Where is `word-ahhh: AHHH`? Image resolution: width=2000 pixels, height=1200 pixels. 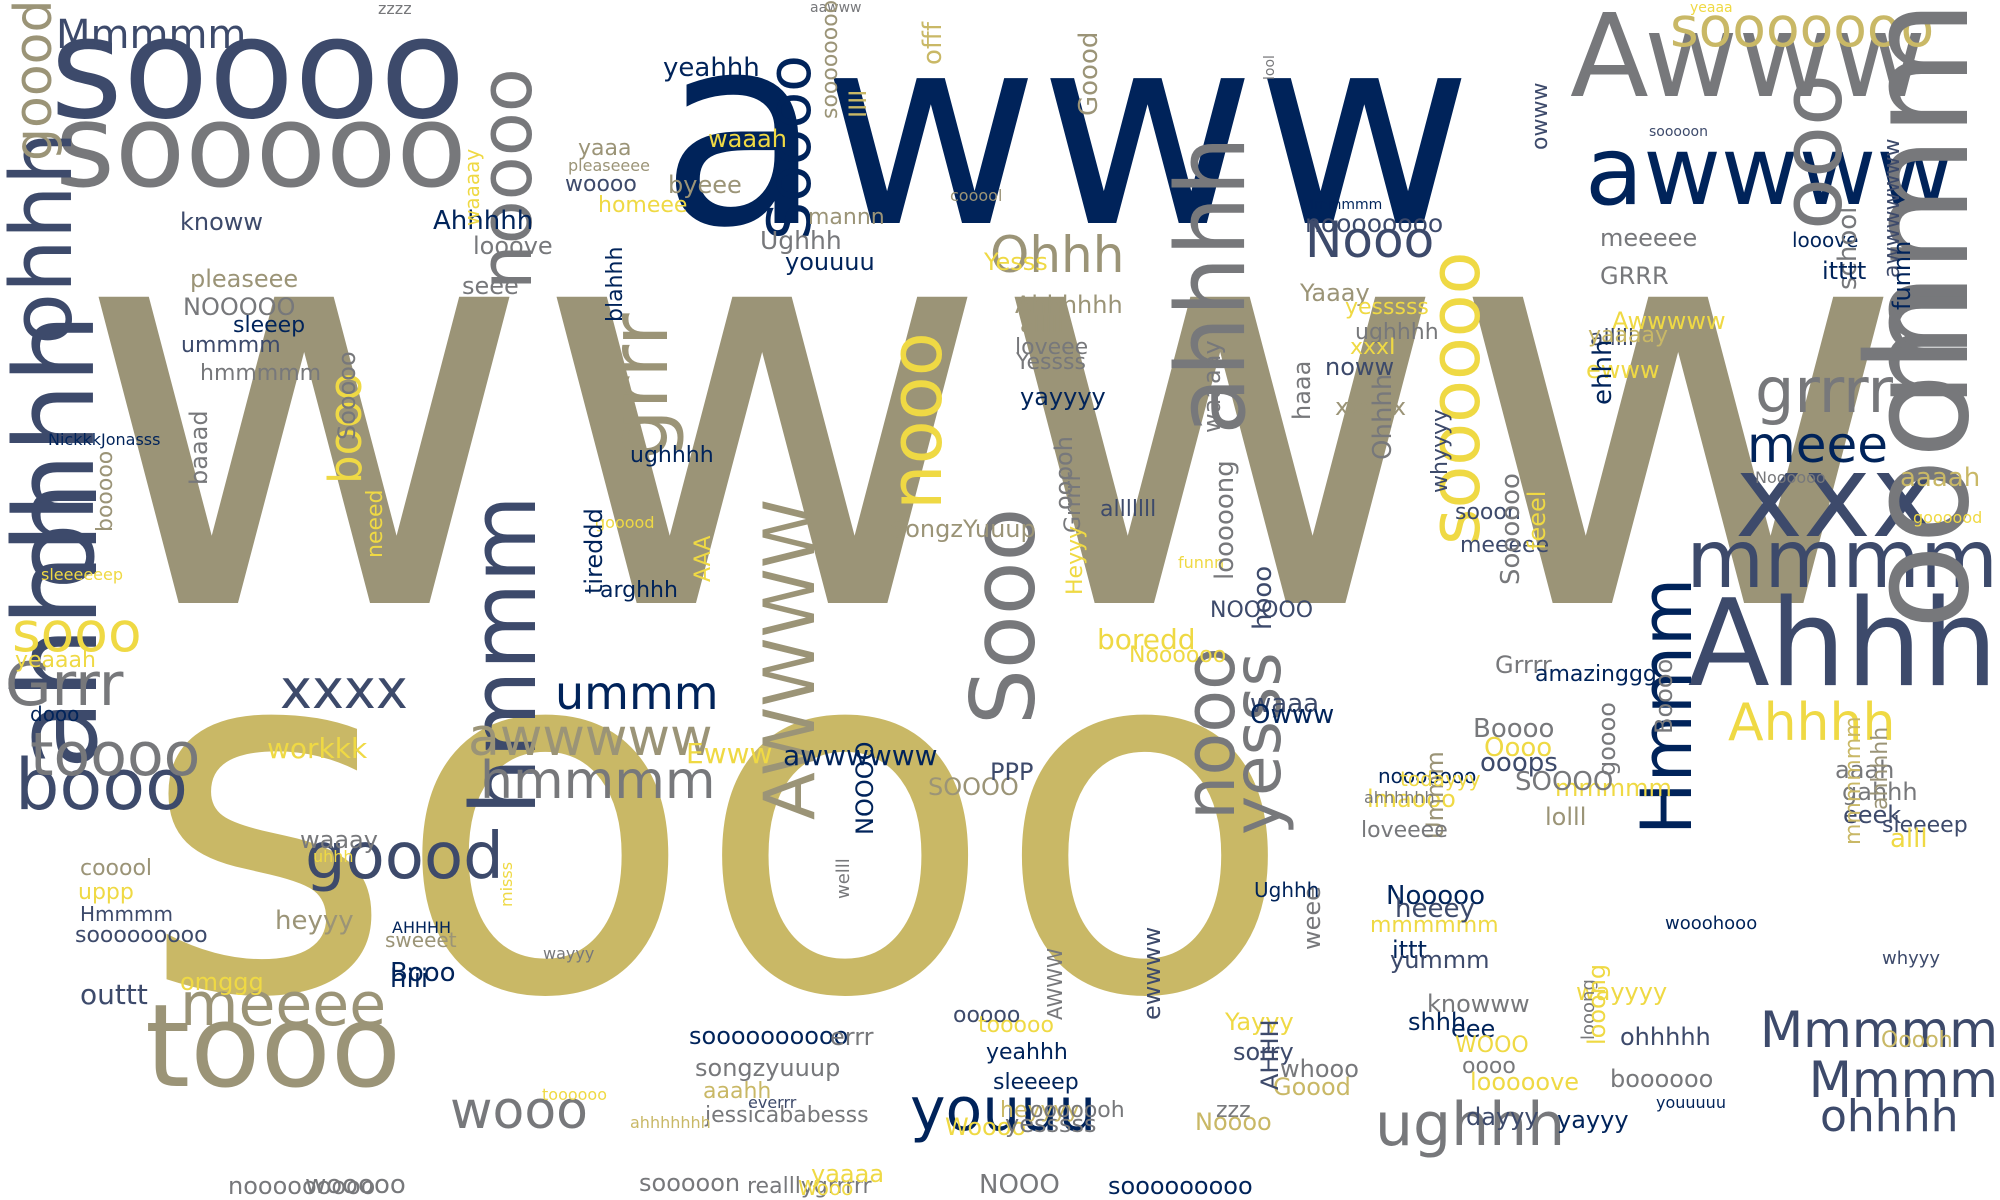
word-ahhh: AHHH is located at coordinates (1270, 1054).